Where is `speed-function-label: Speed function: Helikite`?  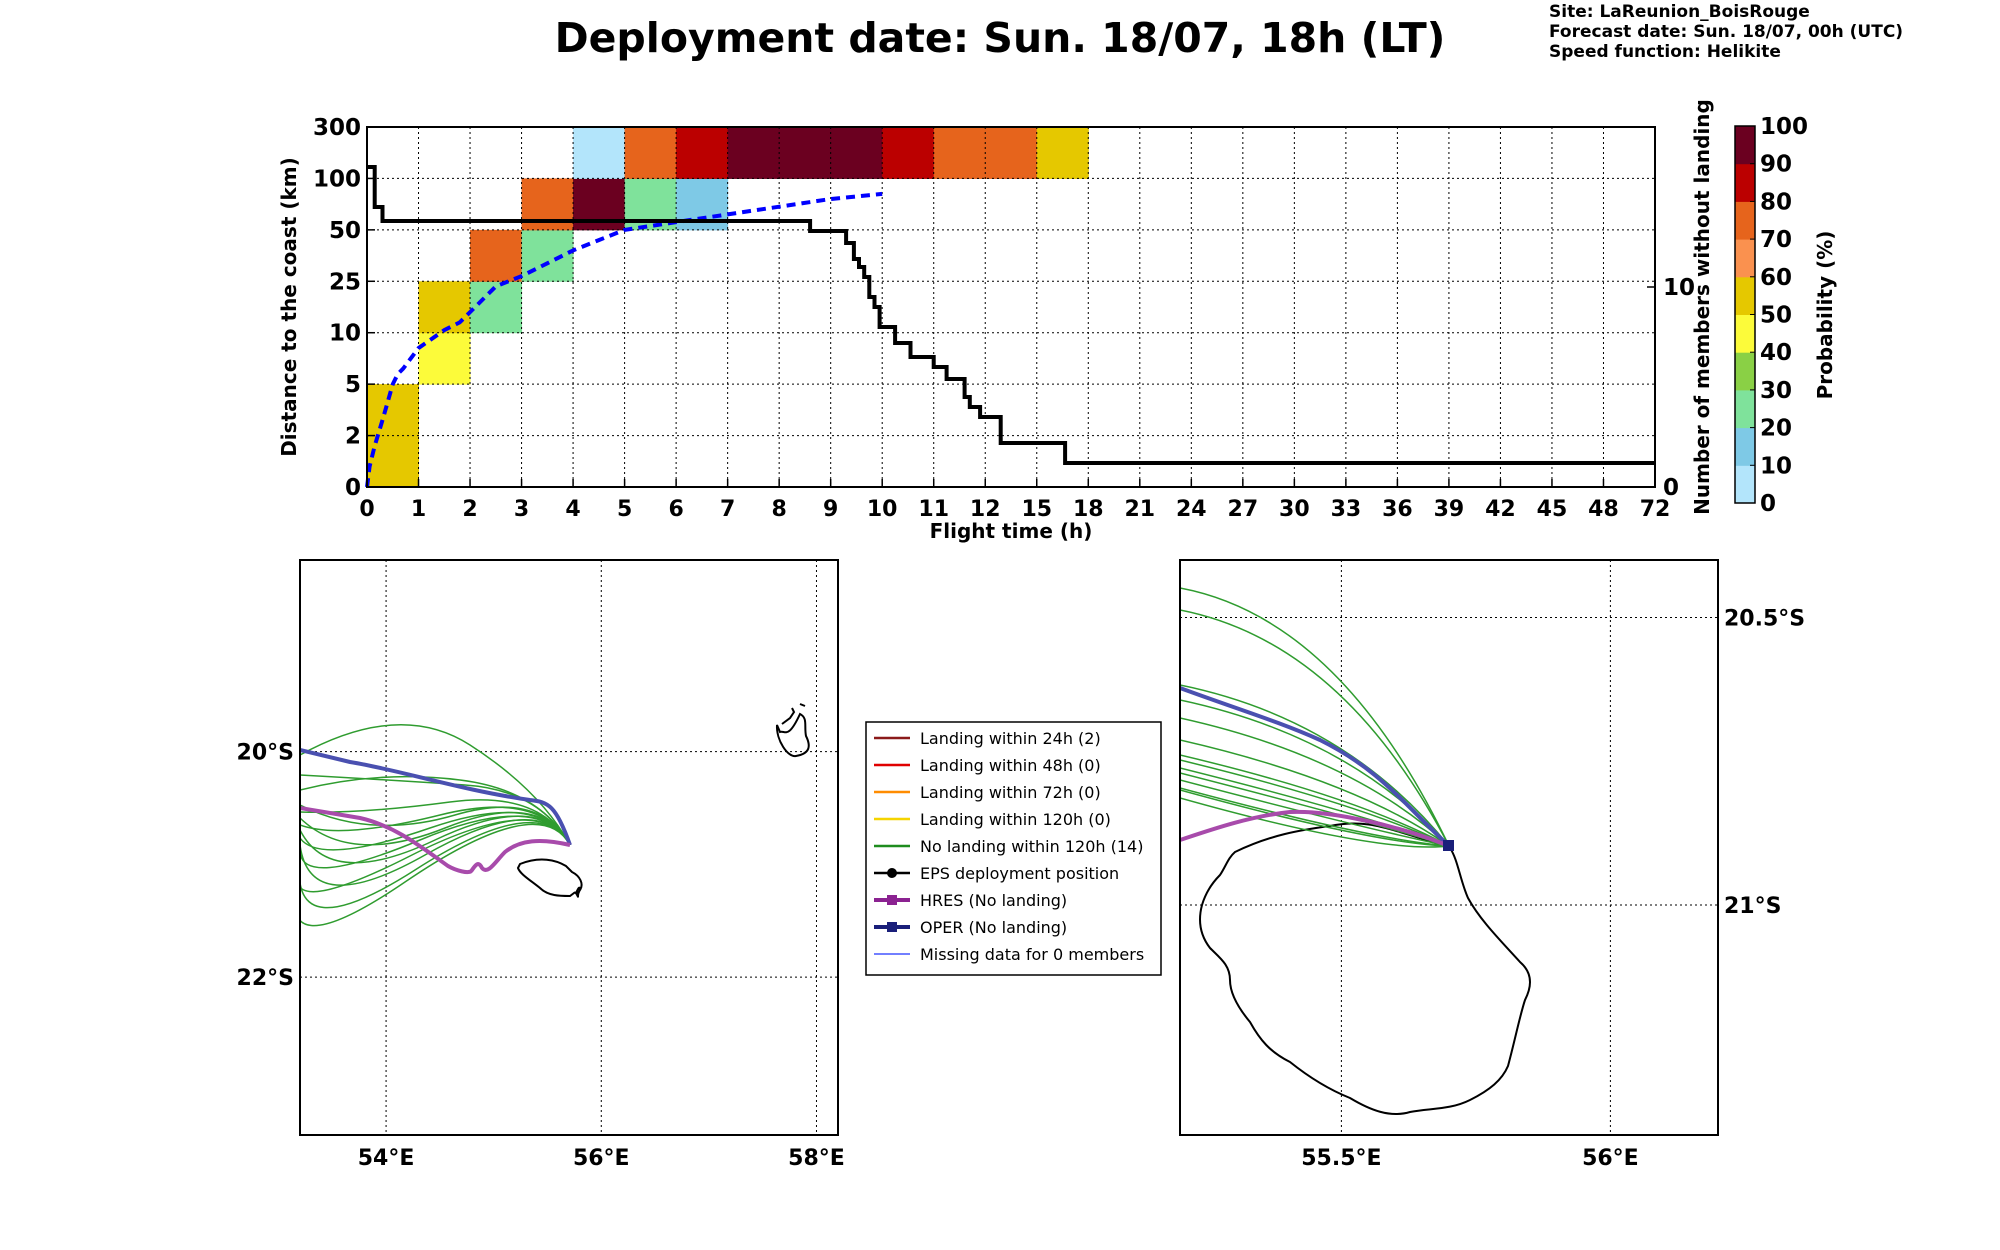
speed-function-label: Speed function: Helikite is located at coordinates (1665, 52).